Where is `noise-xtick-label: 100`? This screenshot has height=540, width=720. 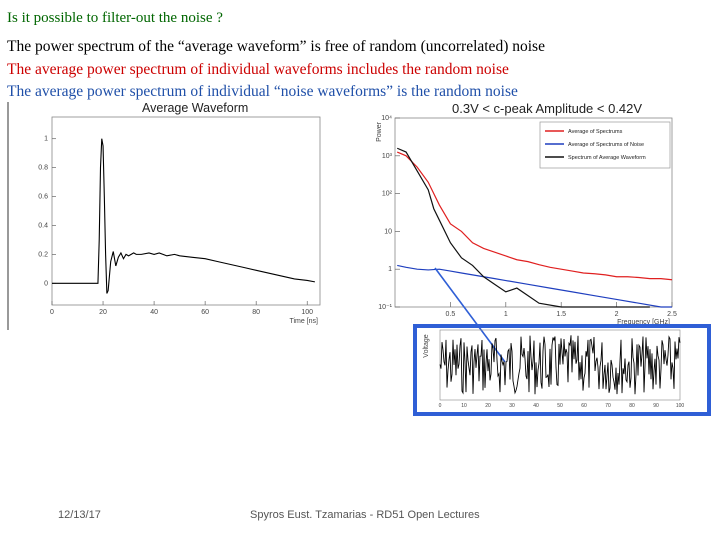
noise-xtick-label: 100 is located at coordinates (680, 406).